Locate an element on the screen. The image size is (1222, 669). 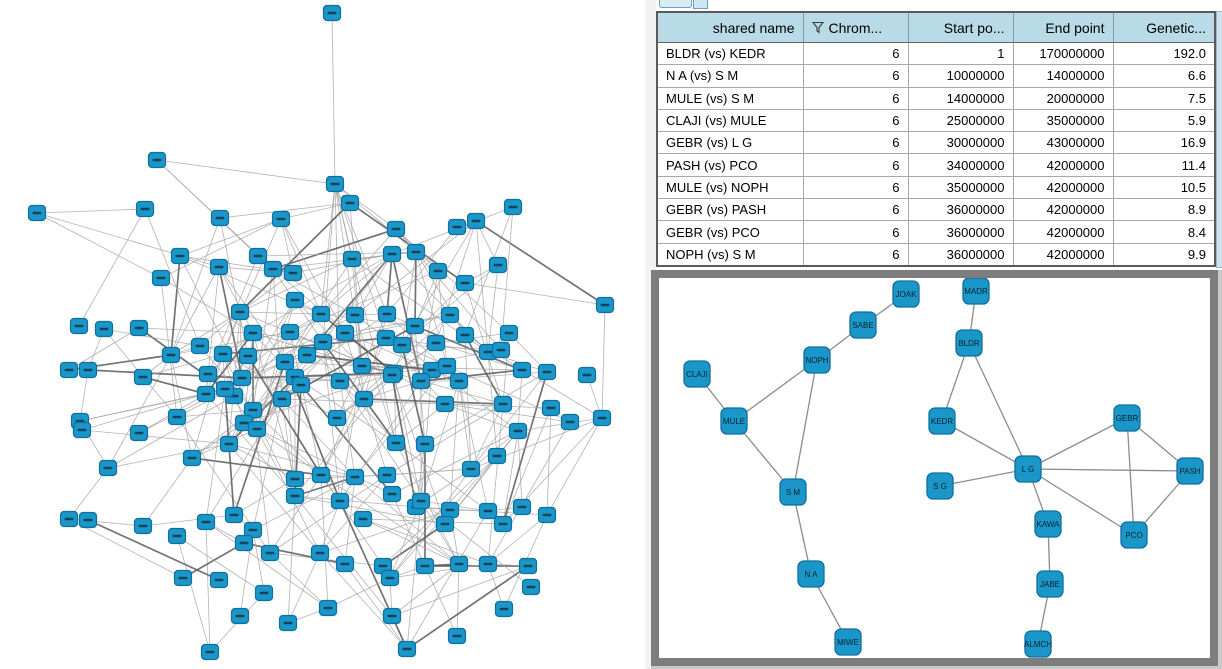
table-row: BLDR (vs) KEDR 6 1 170000000 192.0 is located at coordinates (936, 54).